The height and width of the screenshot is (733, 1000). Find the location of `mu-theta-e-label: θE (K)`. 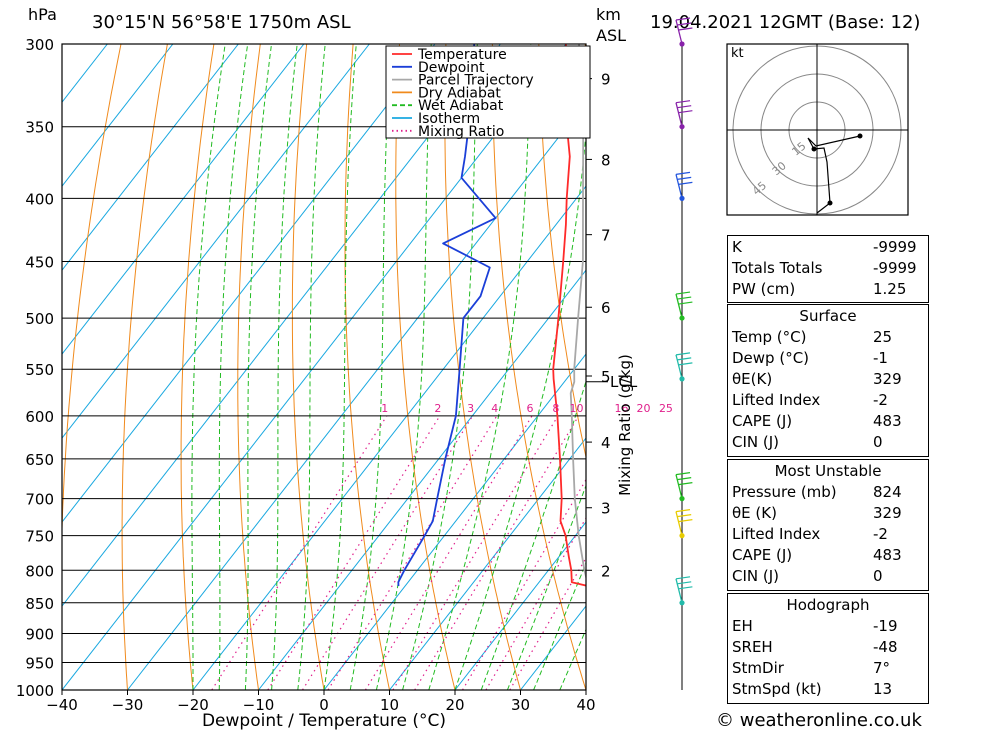

mu-theta-e-label: θE (K) is located at coordinates (754, 513).